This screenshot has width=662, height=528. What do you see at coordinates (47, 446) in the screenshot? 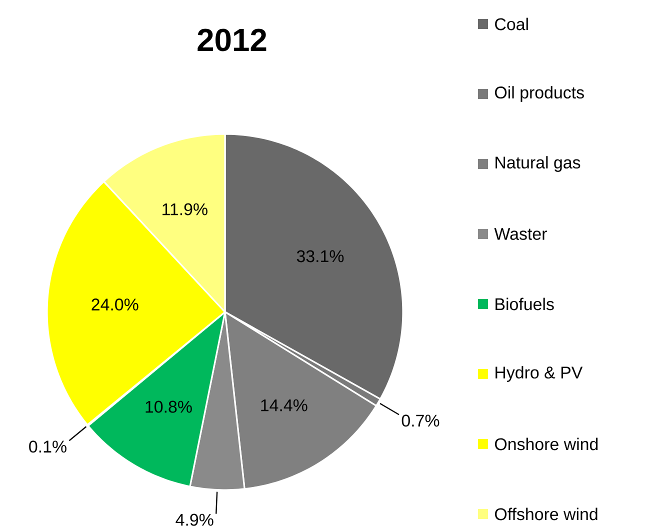
I see `data-label: 0.1%` at bounding box center [47, 446].